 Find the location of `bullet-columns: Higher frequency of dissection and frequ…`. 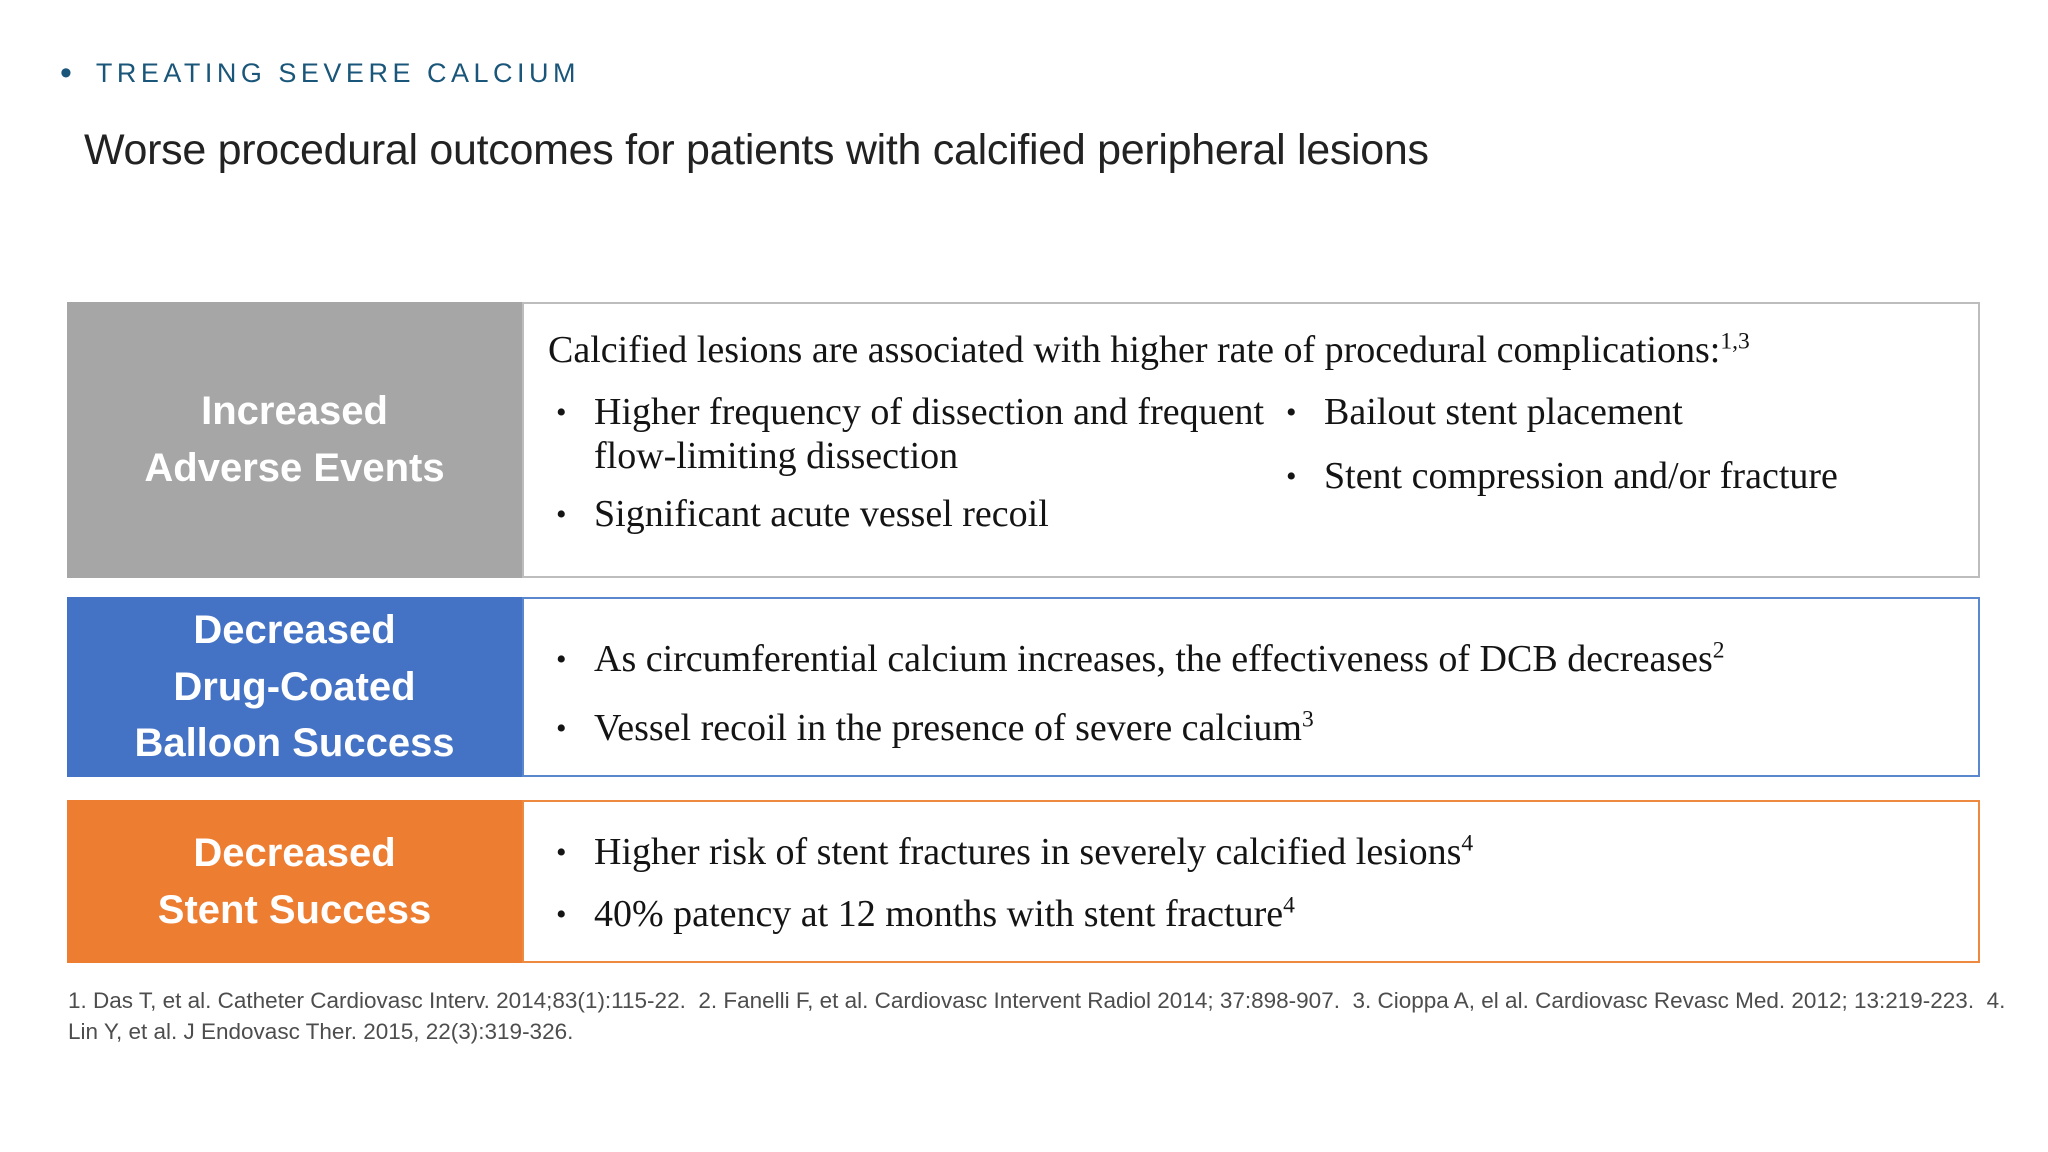

bullet-columns: Higher frequency of dissection and frequ… is located at coordinates (1255, 462).